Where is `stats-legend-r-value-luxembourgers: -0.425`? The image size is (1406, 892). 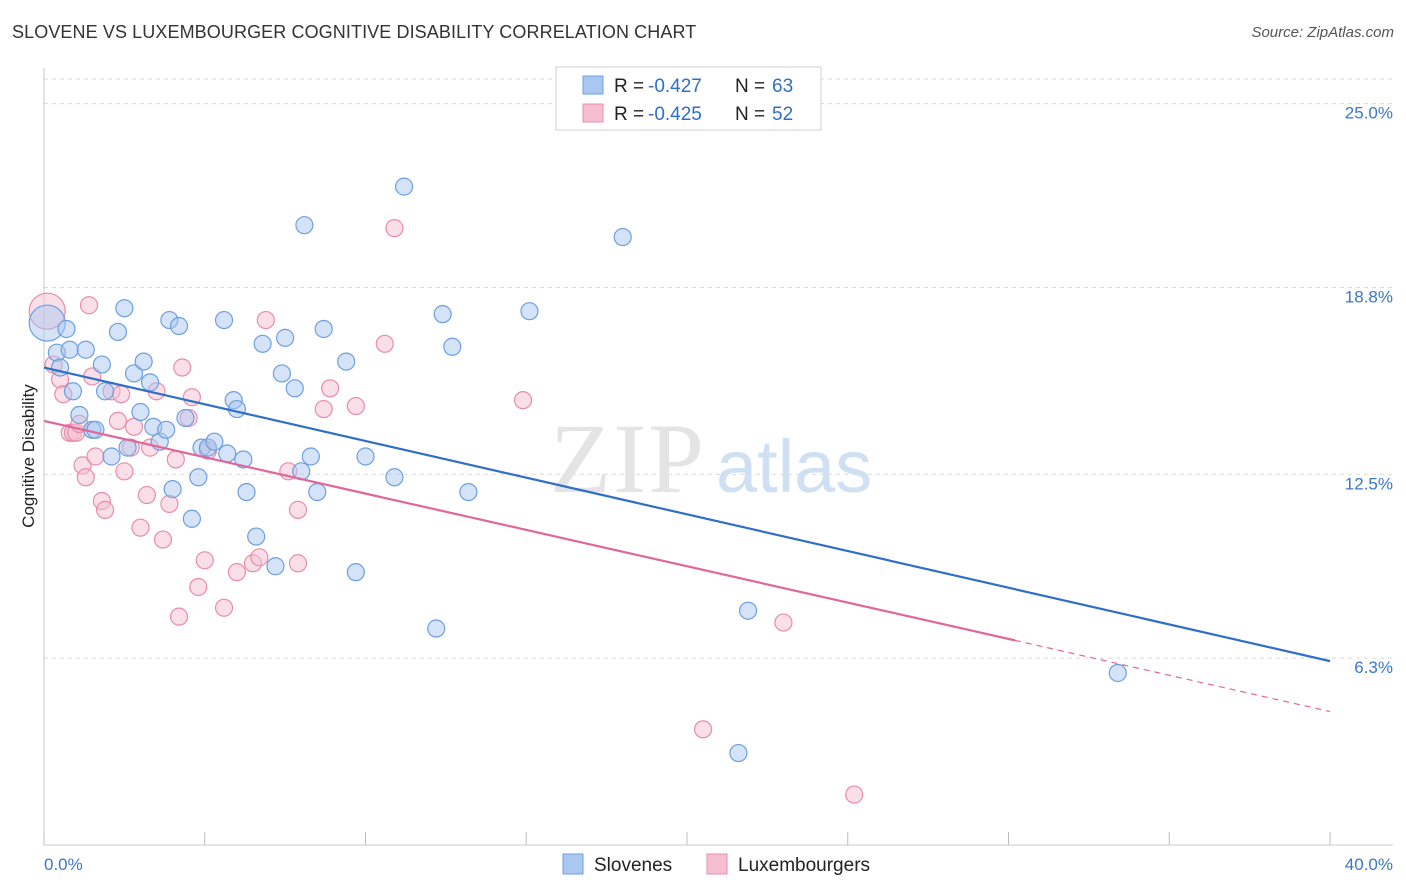
stats-legend-r-value-luxembourgers: -0.425 is located at coordinates (675, 114).